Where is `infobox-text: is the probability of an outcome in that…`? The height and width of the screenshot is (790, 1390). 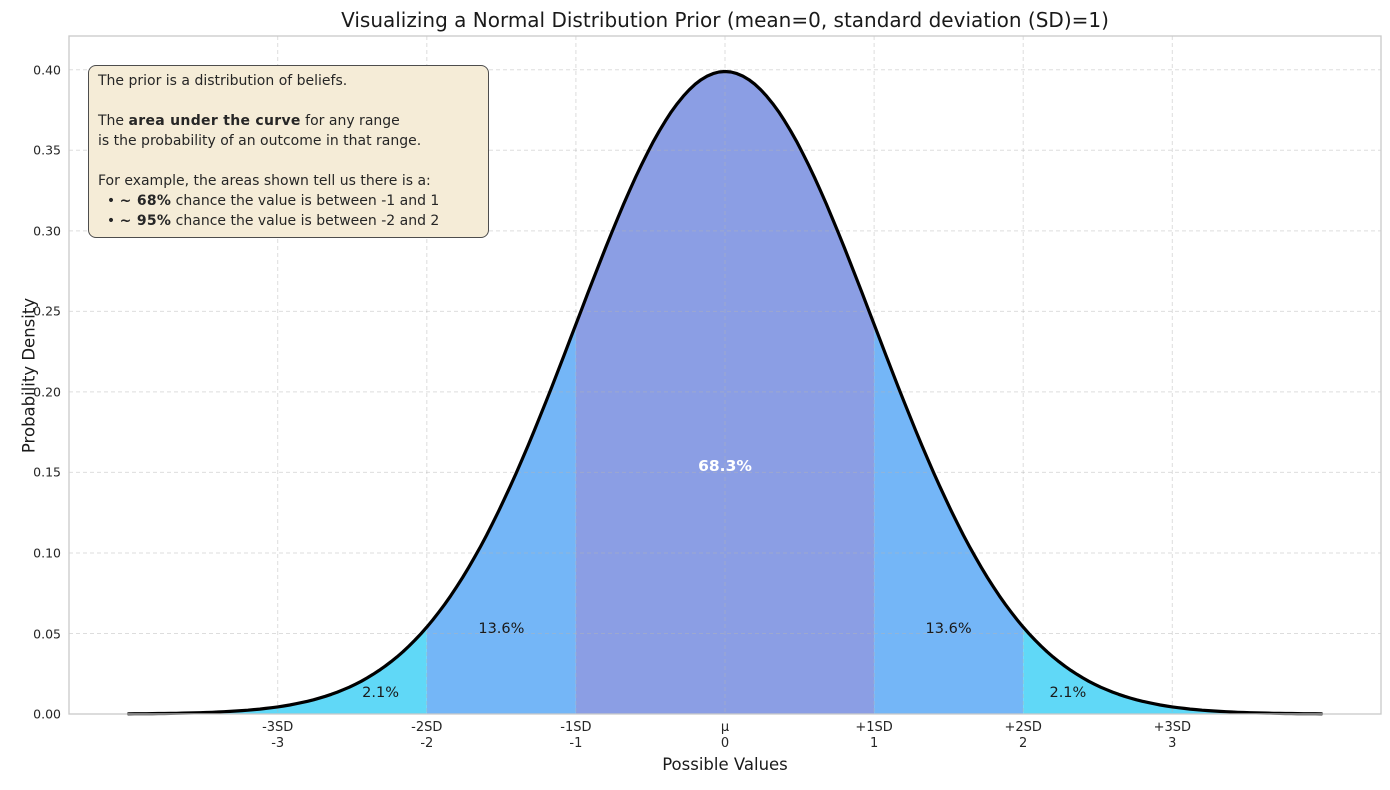 infobox-text: is the probability of an outcome in that… is located at coordinates (260, 141).